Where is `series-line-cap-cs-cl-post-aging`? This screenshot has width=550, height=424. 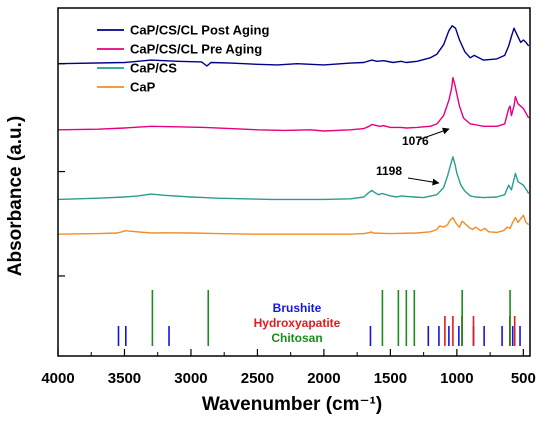 series-line-cap-cs-cl-post-aging is located at coordinates (293, 46).